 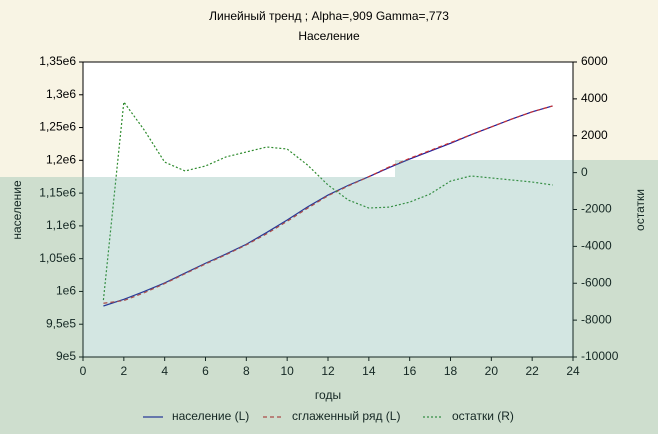 What do you see at coordinates (61, 160) in the screenshot?
I see `y-tick-label: 1,2e6` at bounding box center [61, 160].